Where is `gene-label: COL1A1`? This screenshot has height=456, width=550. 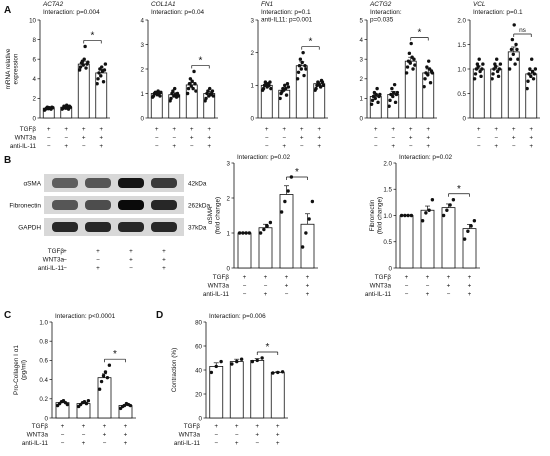 gene-label: COL1A1 is located at coordinates (163, 4).